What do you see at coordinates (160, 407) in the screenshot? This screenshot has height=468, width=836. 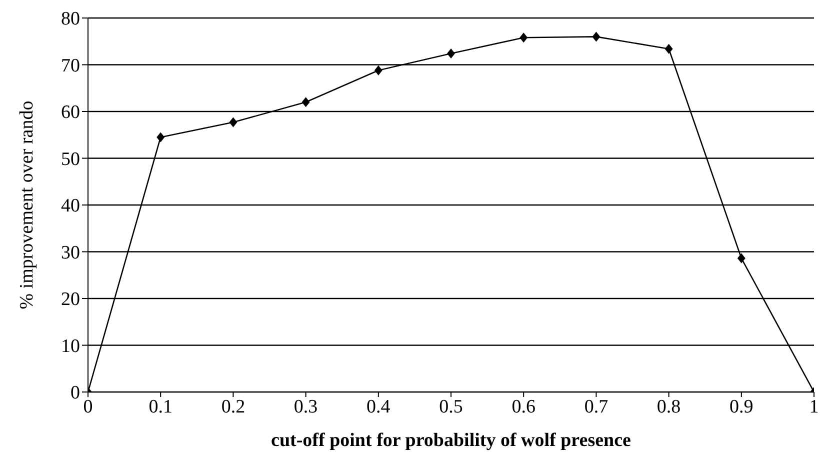 I see `x-tick-label: 0.1` at bounding box center [160, 407].